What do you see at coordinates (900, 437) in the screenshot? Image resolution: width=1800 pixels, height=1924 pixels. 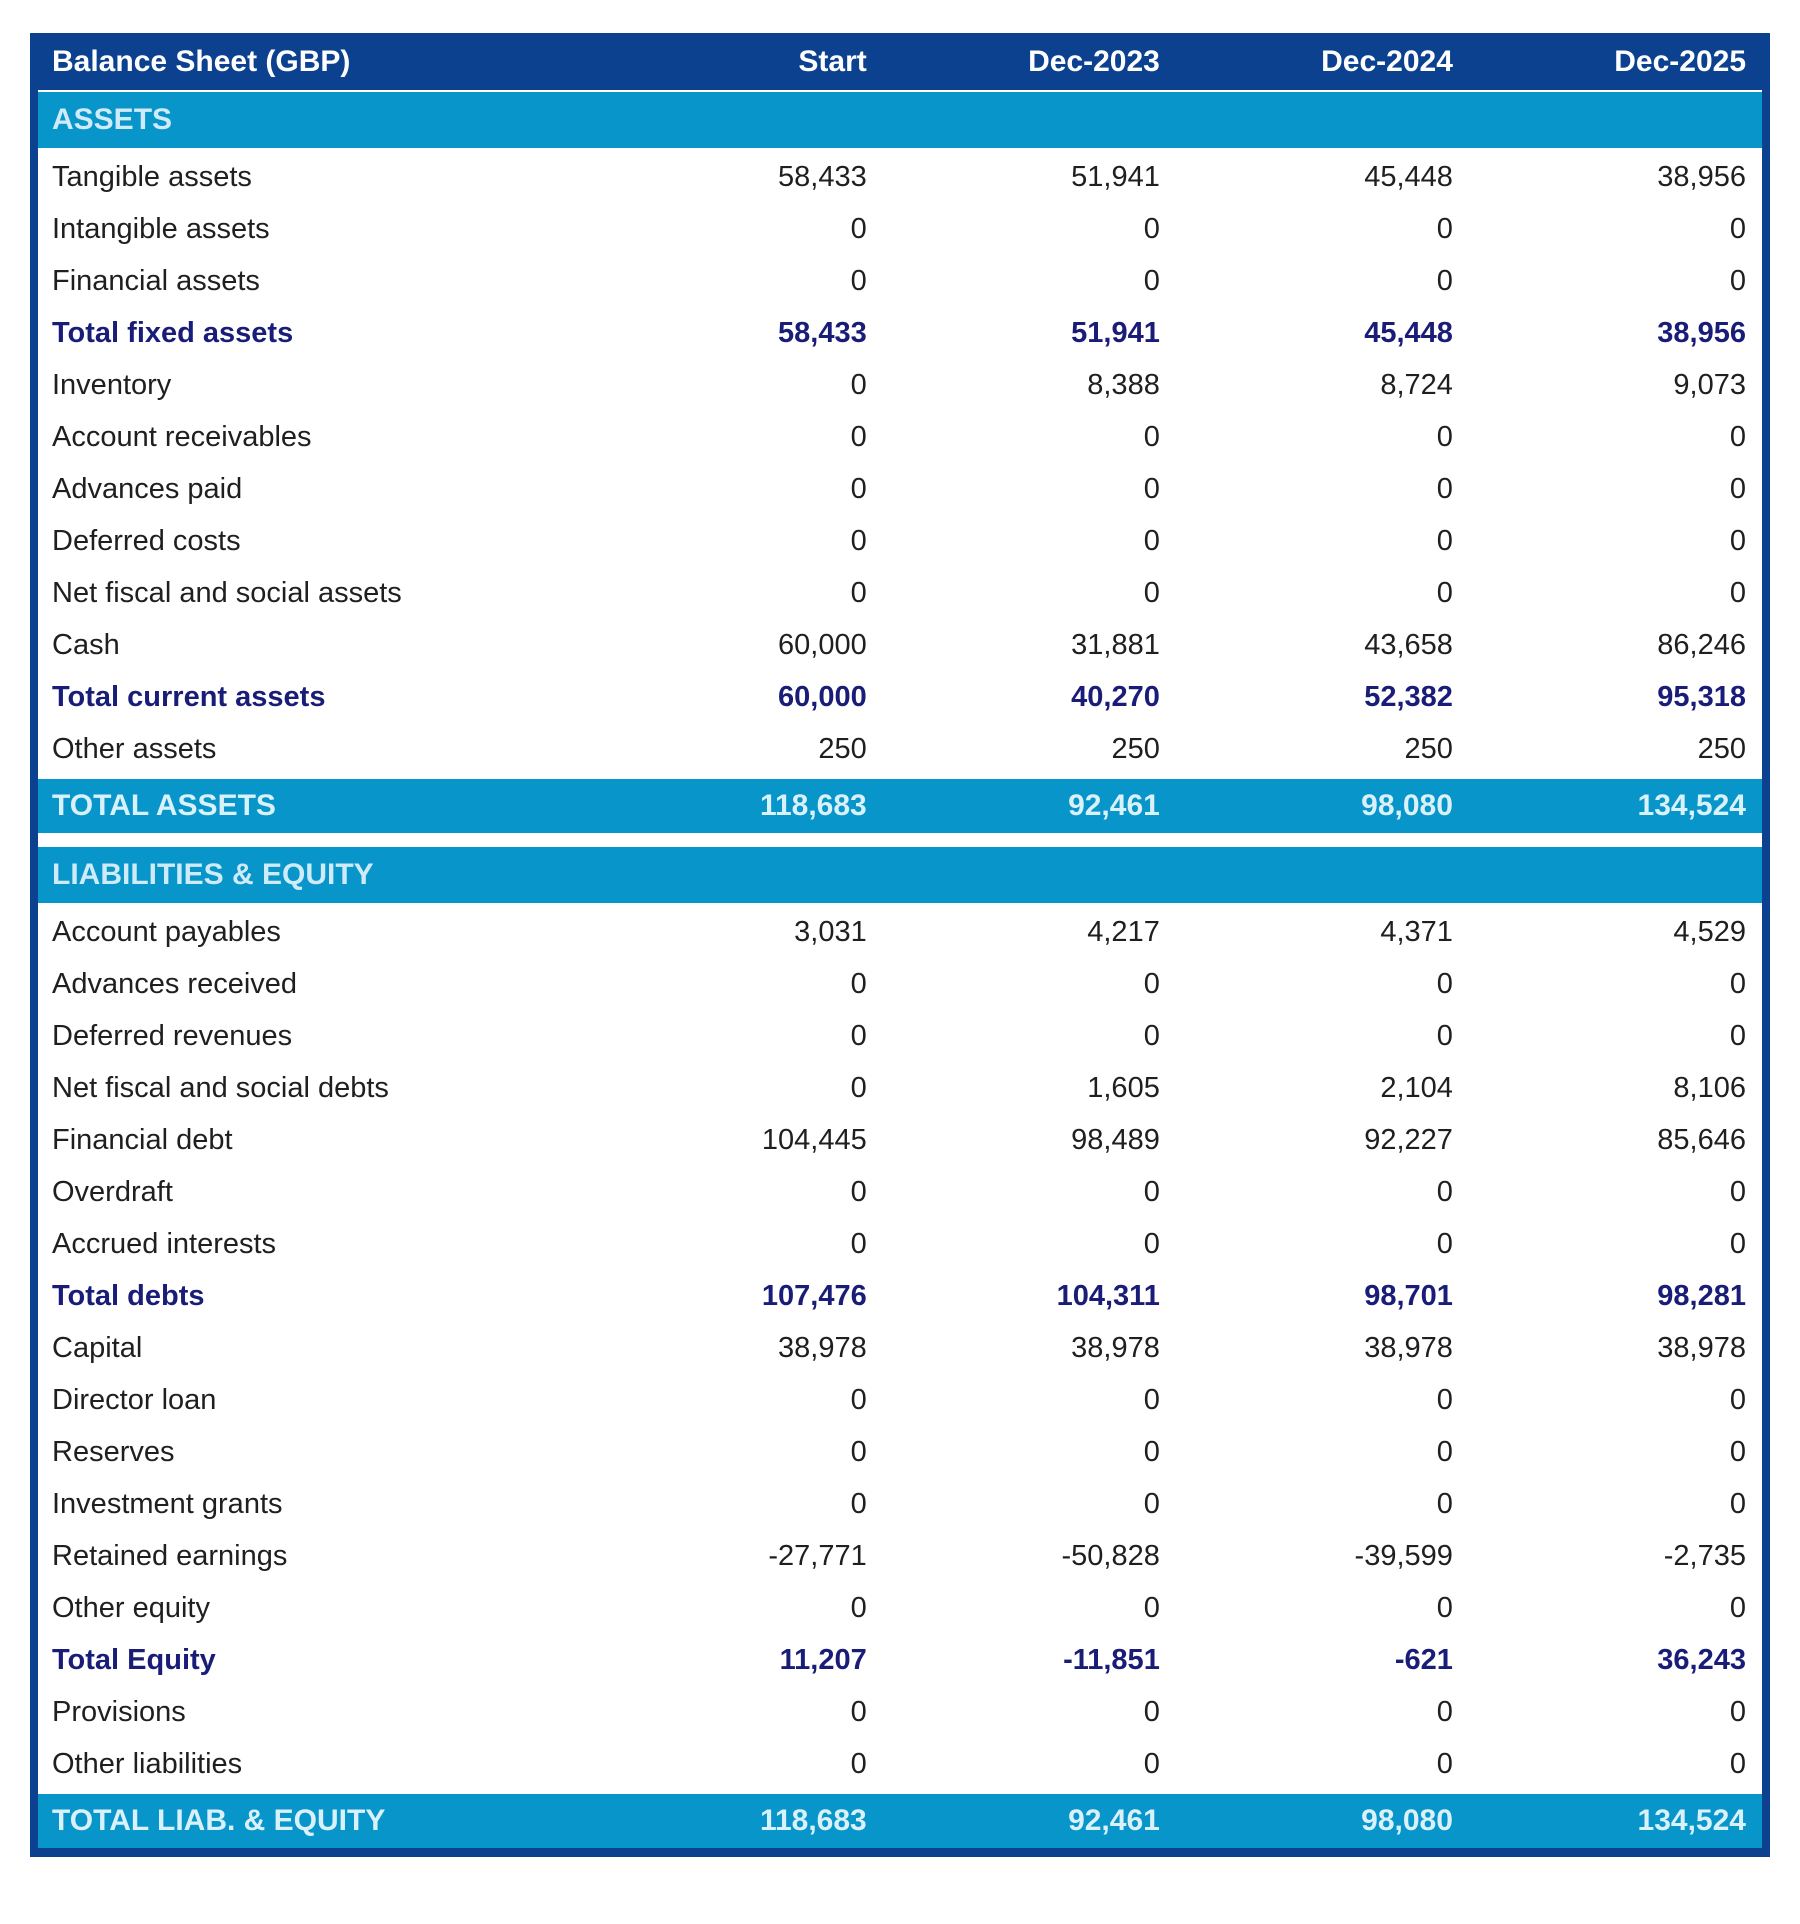 I see `table-row: Account receivables 0 0 0 0` at bounding box center [900, 437].